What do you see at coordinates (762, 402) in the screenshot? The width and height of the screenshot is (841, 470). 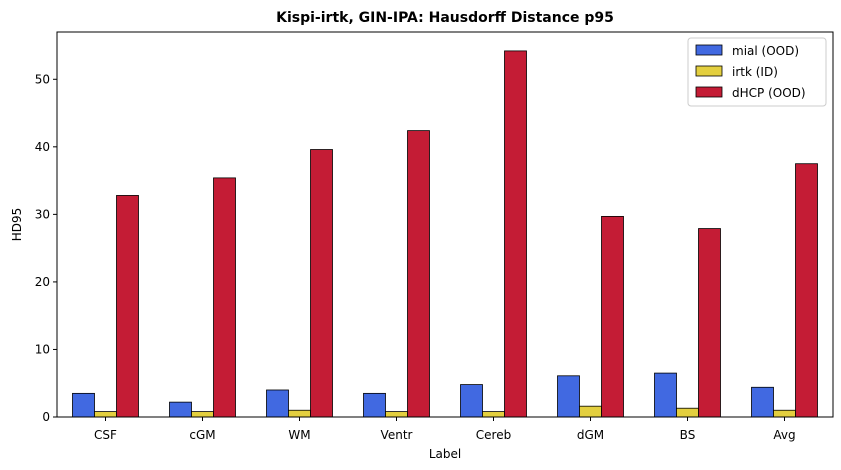 I see `bar-avg-mial` at bounding box center [762, 402].